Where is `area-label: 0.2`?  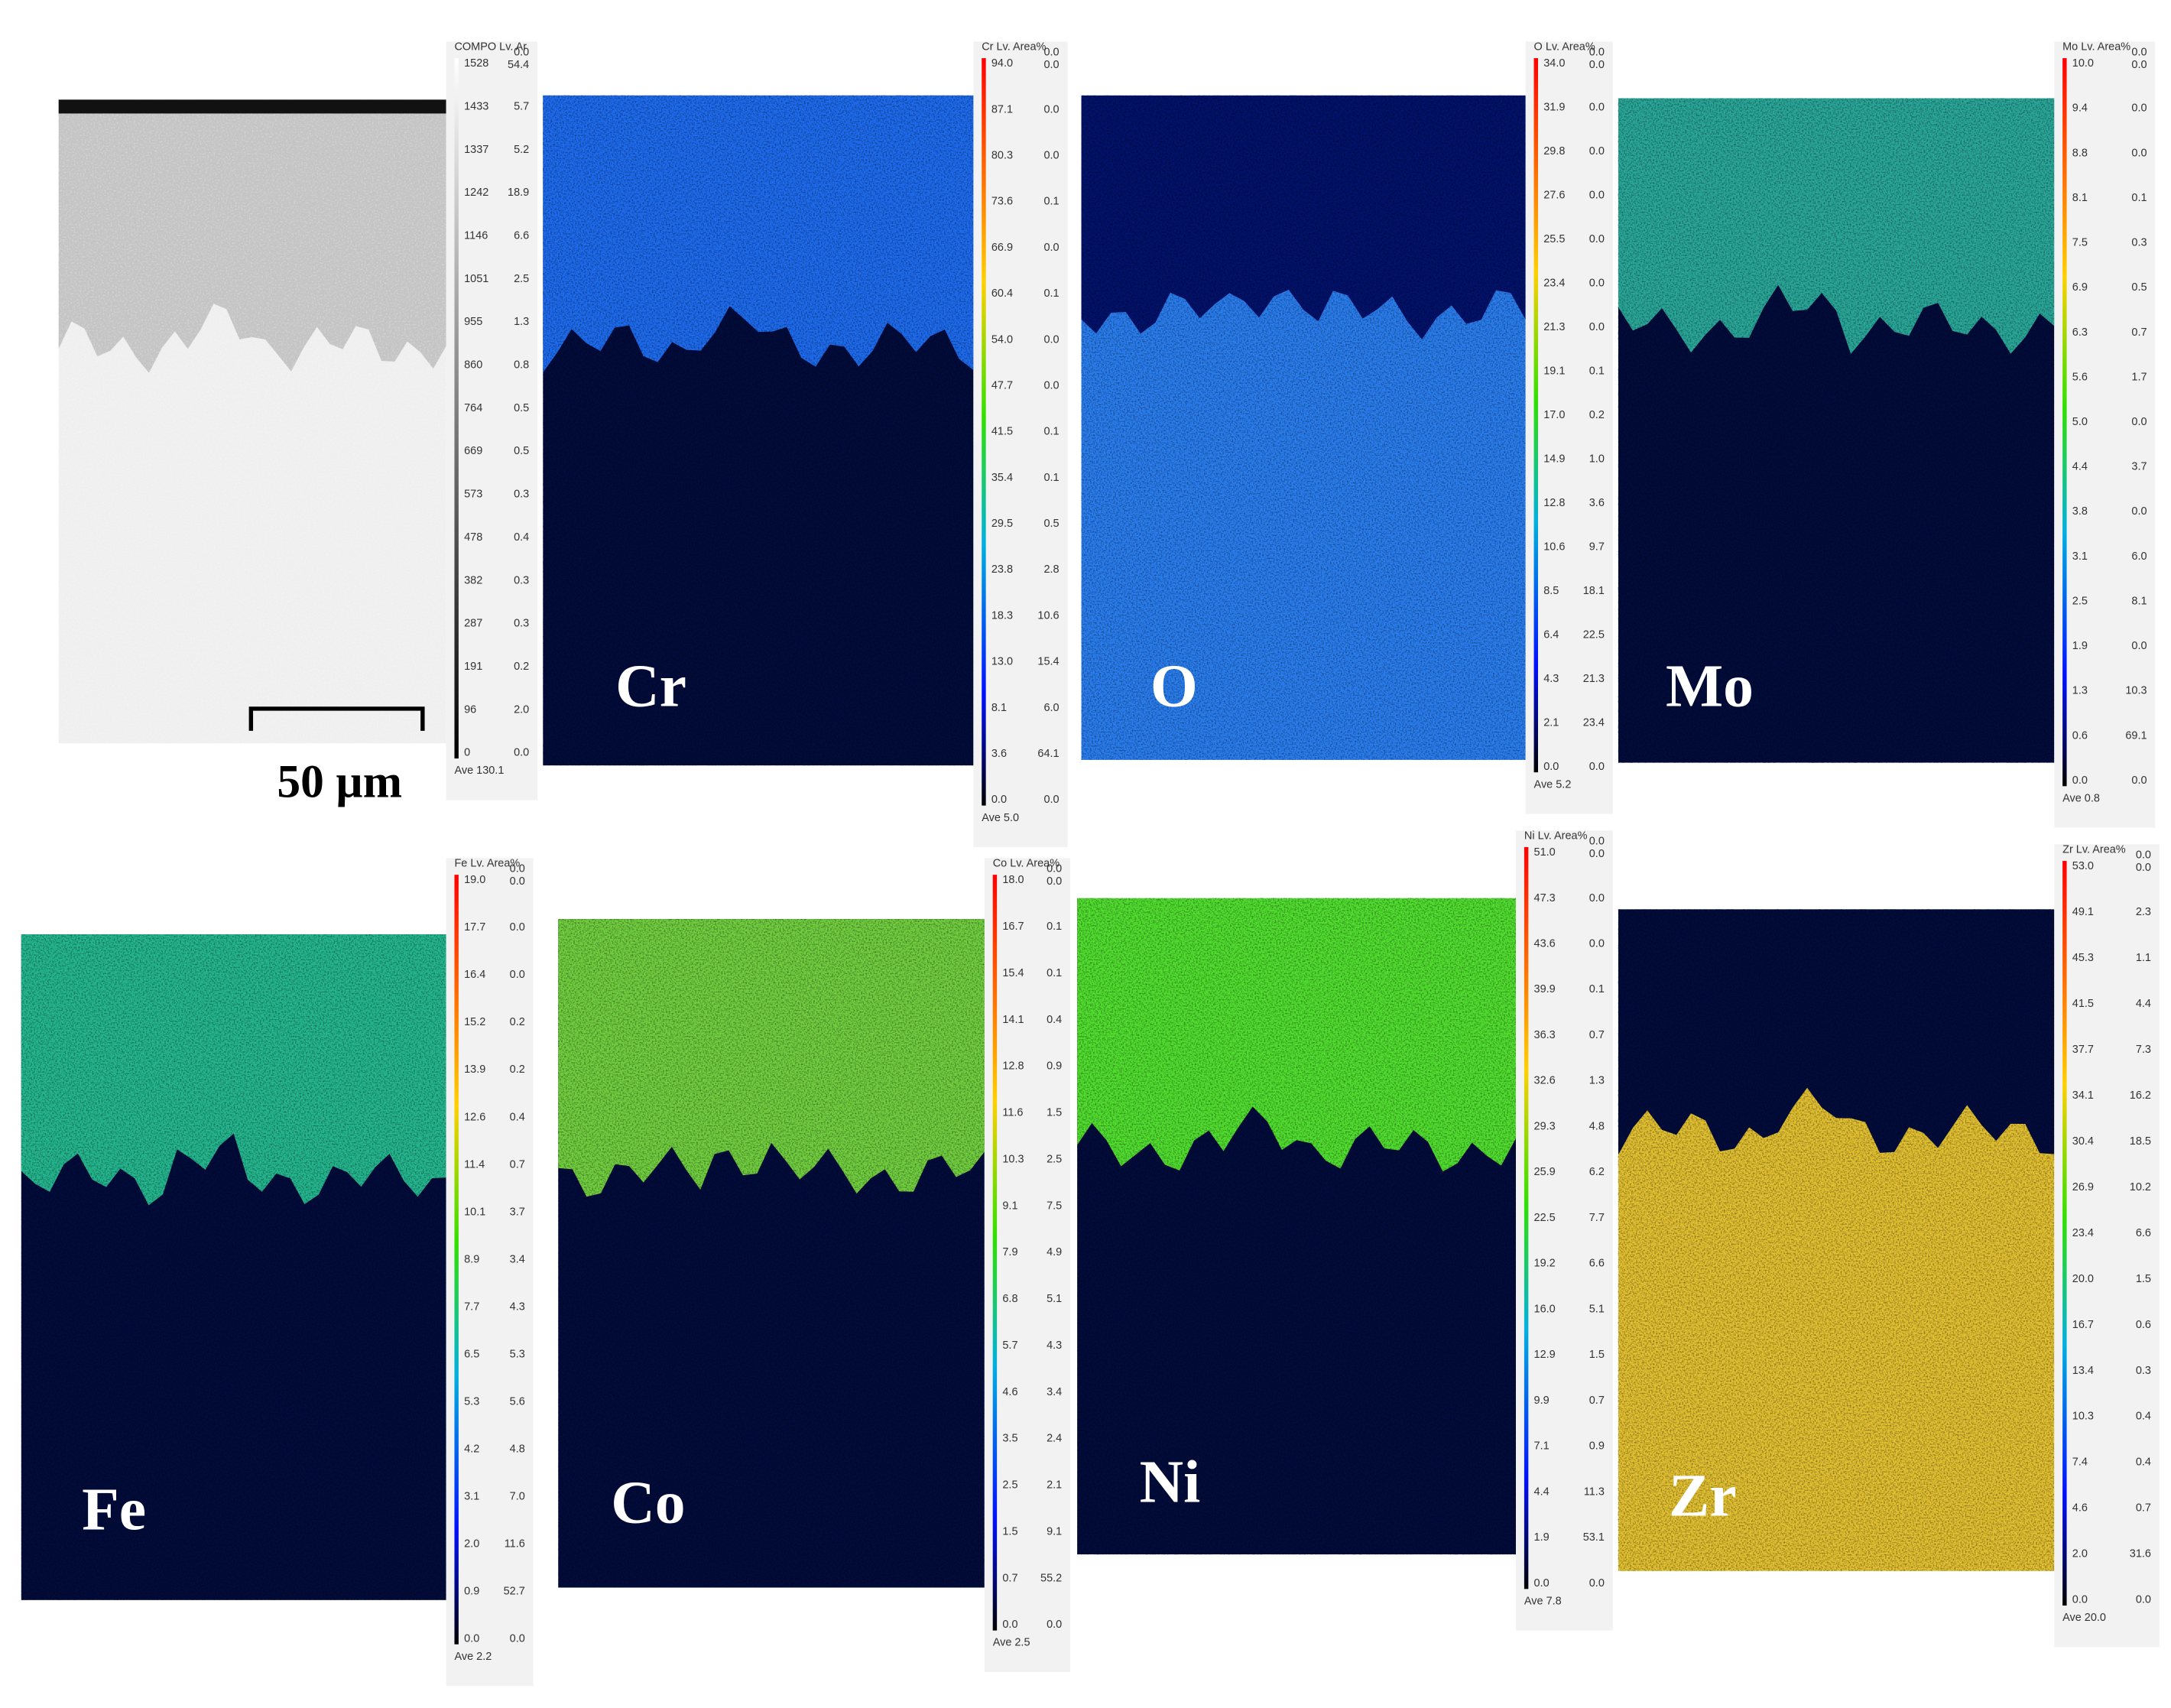 area-label: 0.2 is located at coordinates (521, 667).